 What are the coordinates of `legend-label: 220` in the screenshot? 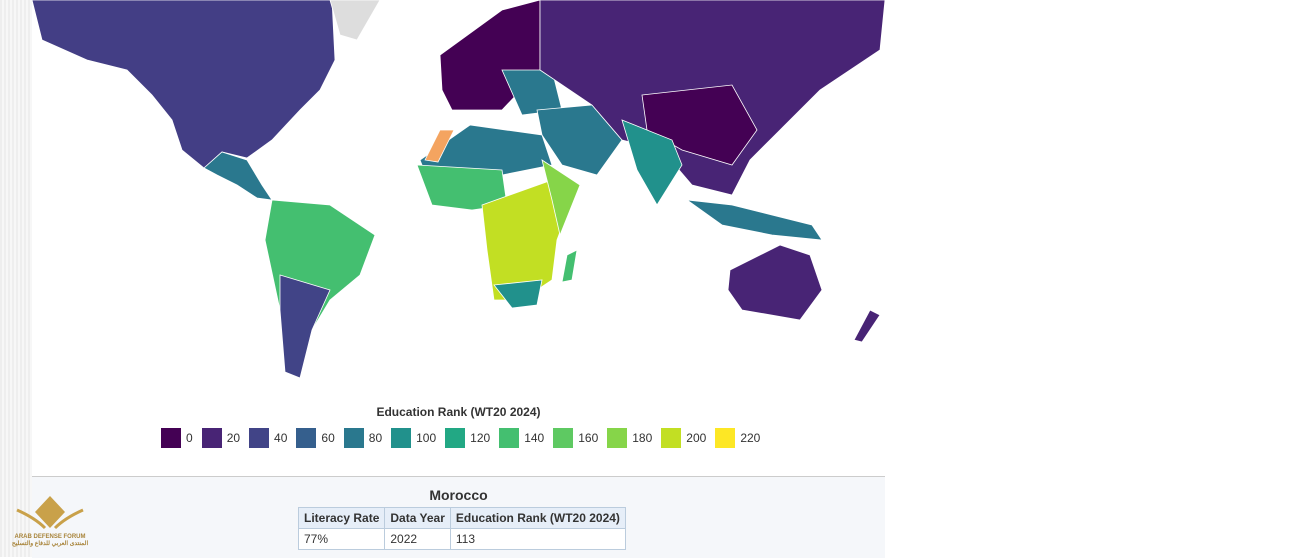 It's located at (750, 438).